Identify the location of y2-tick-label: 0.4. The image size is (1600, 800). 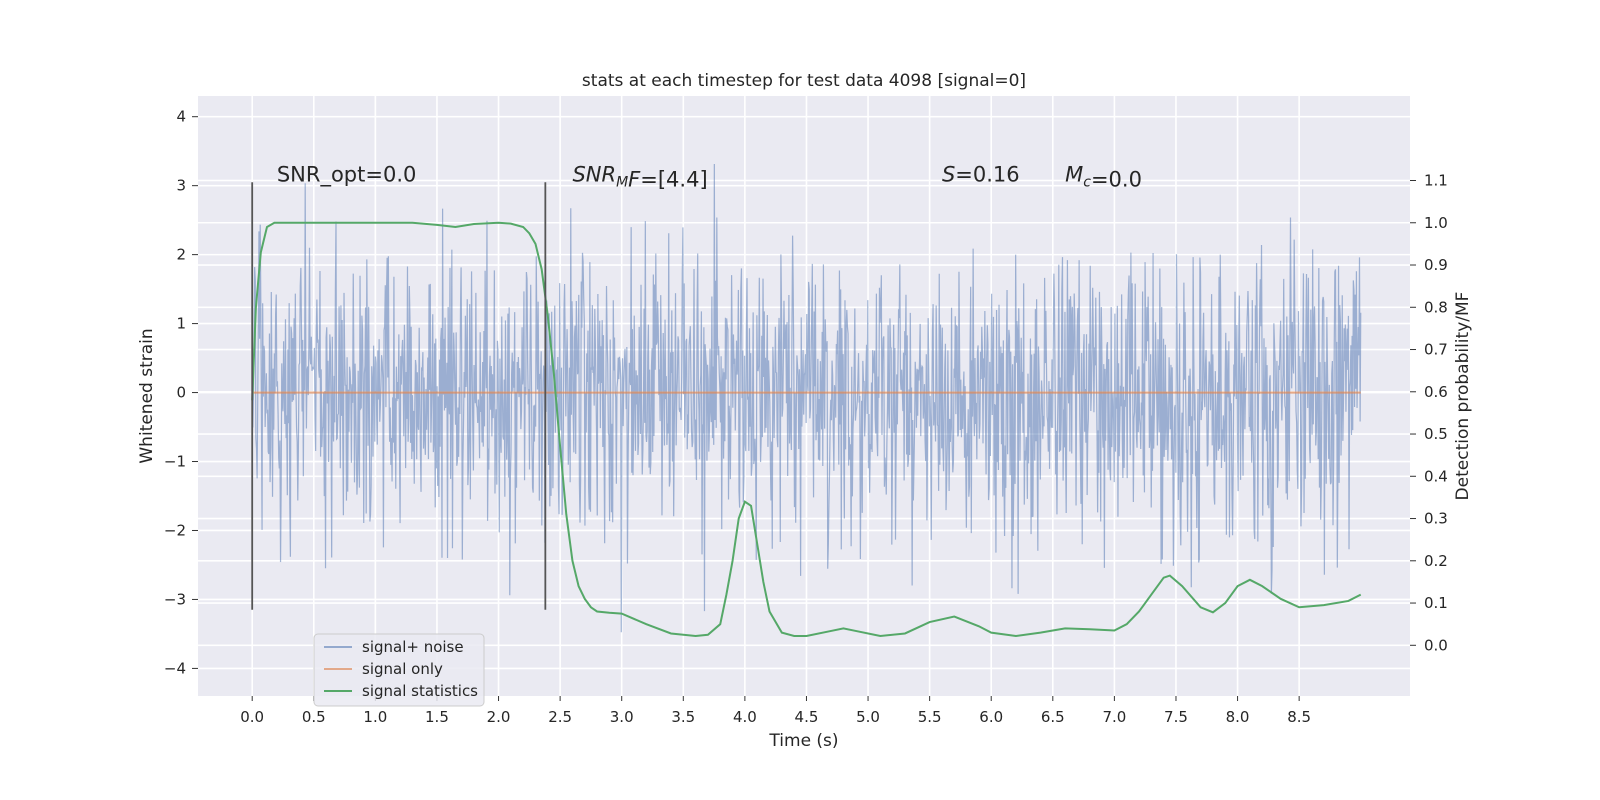
(1436, 476).